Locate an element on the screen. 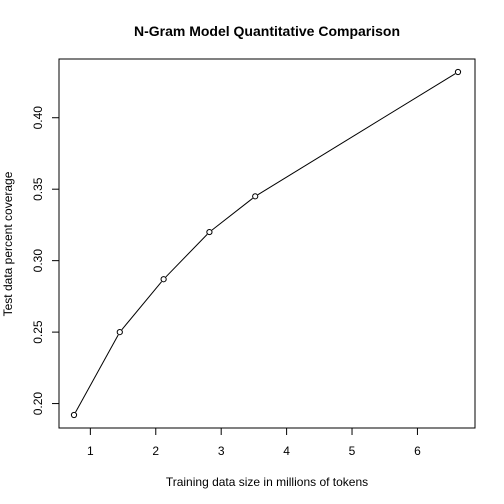 The height and width of the screenshot is (504, 504). y-axis: 0.20 0.25 0.30 0.35 0.40 is located at coordinates (45, 261).